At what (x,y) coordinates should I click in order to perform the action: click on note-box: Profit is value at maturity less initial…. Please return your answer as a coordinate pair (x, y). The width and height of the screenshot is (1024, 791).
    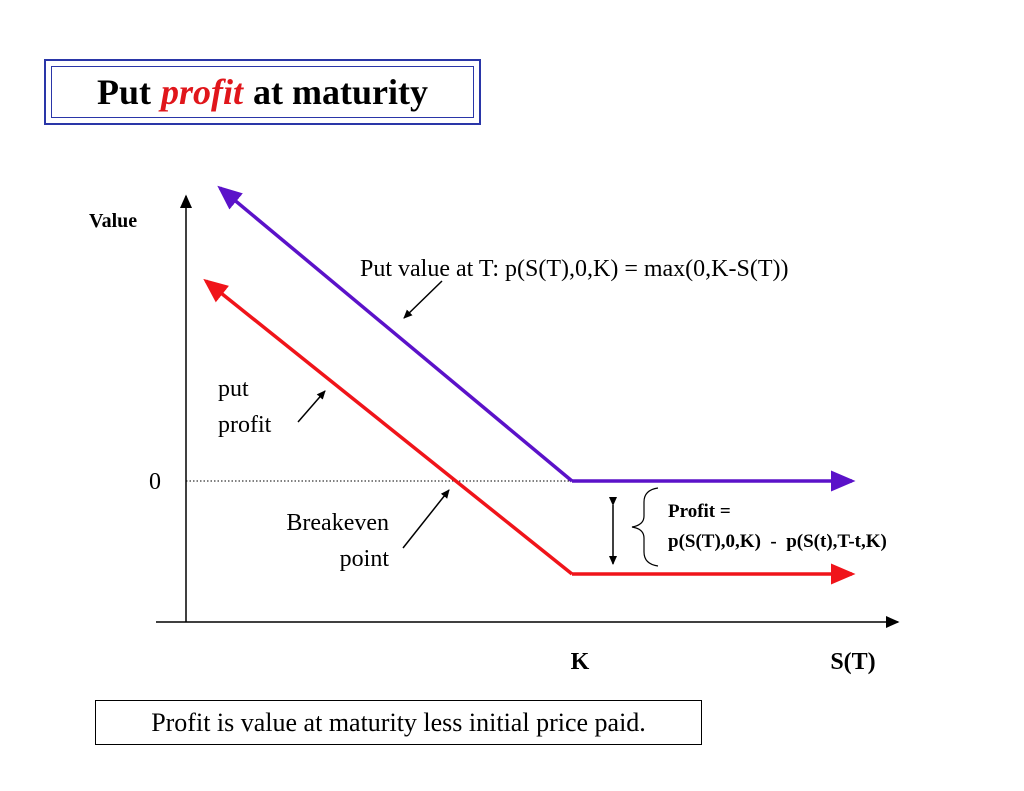
    Looking at the image, I should click on (398, 722).